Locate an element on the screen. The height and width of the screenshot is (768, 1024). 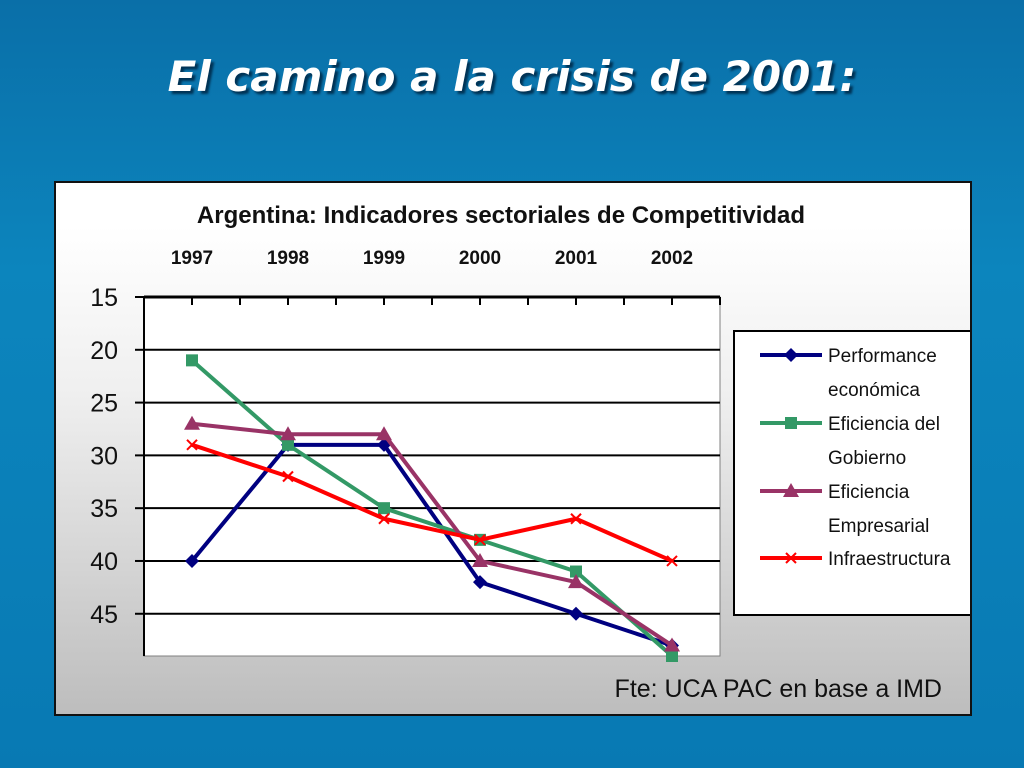
x-tick-label: 1997 is located at coordinates (192, 258).